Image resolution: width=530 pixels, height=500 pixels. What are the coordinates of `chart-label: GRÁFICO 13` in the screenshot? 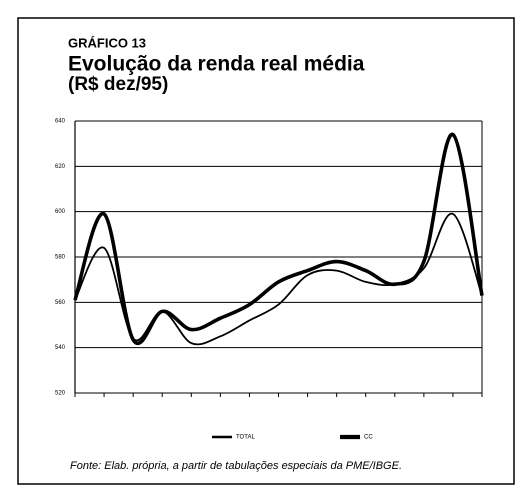 It's located at (107, 42).